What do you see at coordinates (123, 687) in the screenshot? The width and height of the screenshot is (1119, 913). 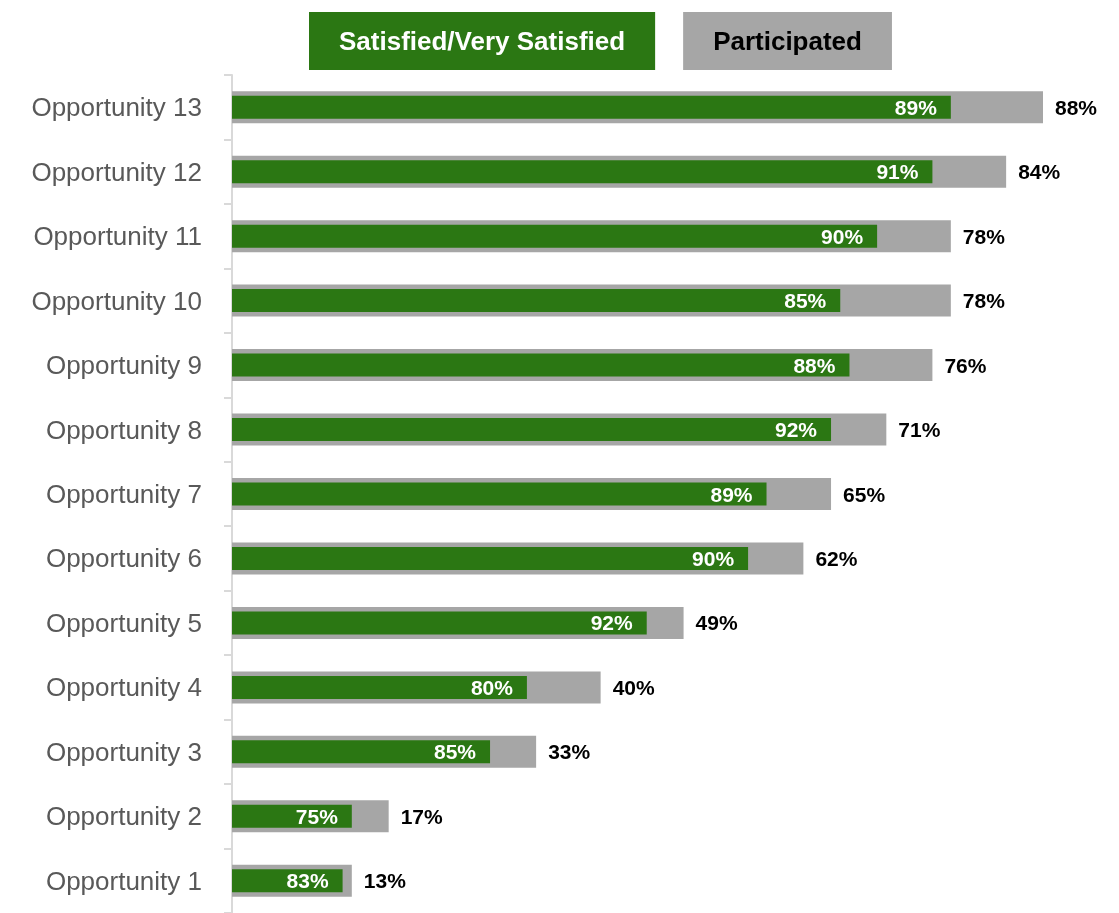 I see `y-tick-label: Opportunity 4` at bounding box center [123, 687].